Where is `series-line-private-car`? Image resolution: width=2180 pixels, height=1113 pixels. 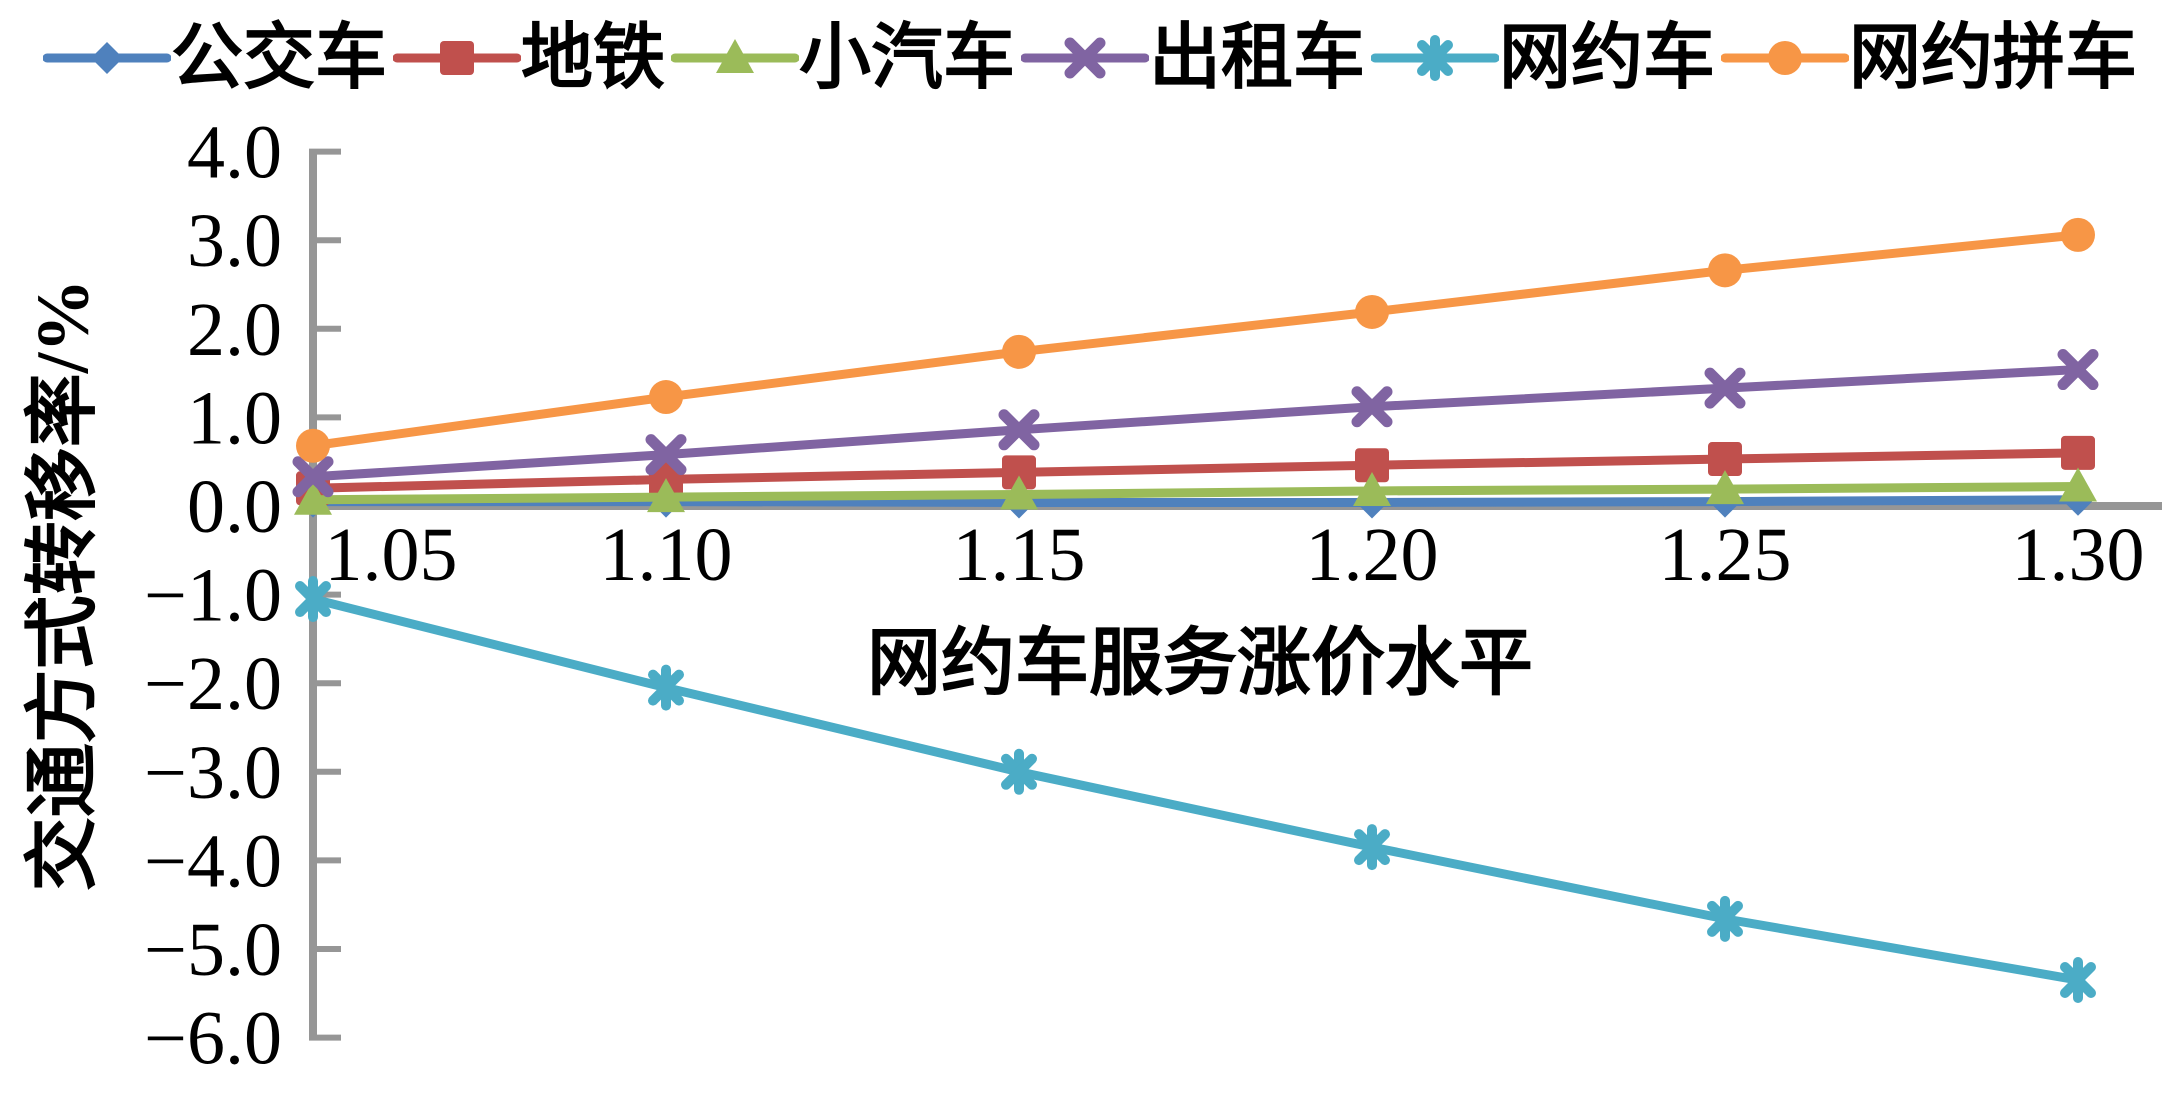
series-line-private-car is located at coordinates (1195, 493).